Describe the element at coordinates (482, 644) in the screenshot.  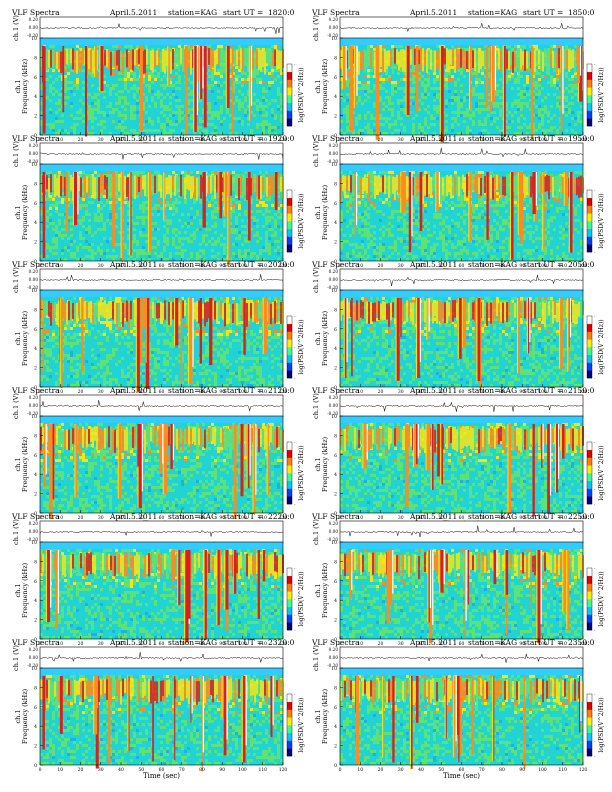
I see `time-tick-label: 70` at that location.